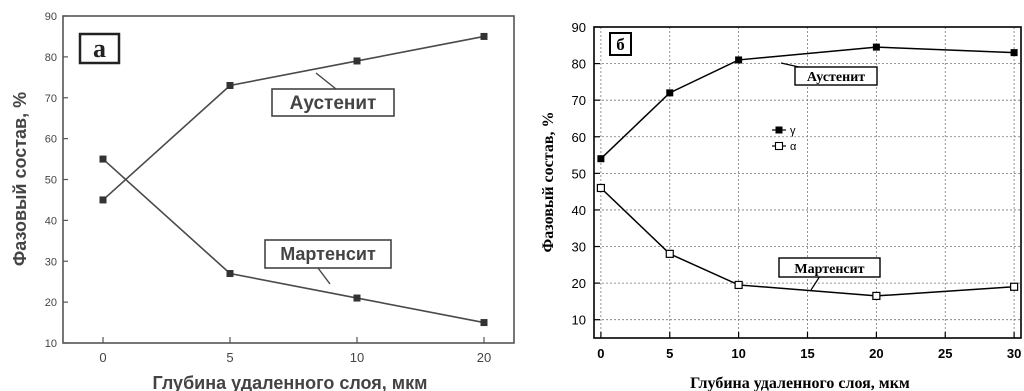  I want to click on x-tick-label-a: 10, so click(357, 357).